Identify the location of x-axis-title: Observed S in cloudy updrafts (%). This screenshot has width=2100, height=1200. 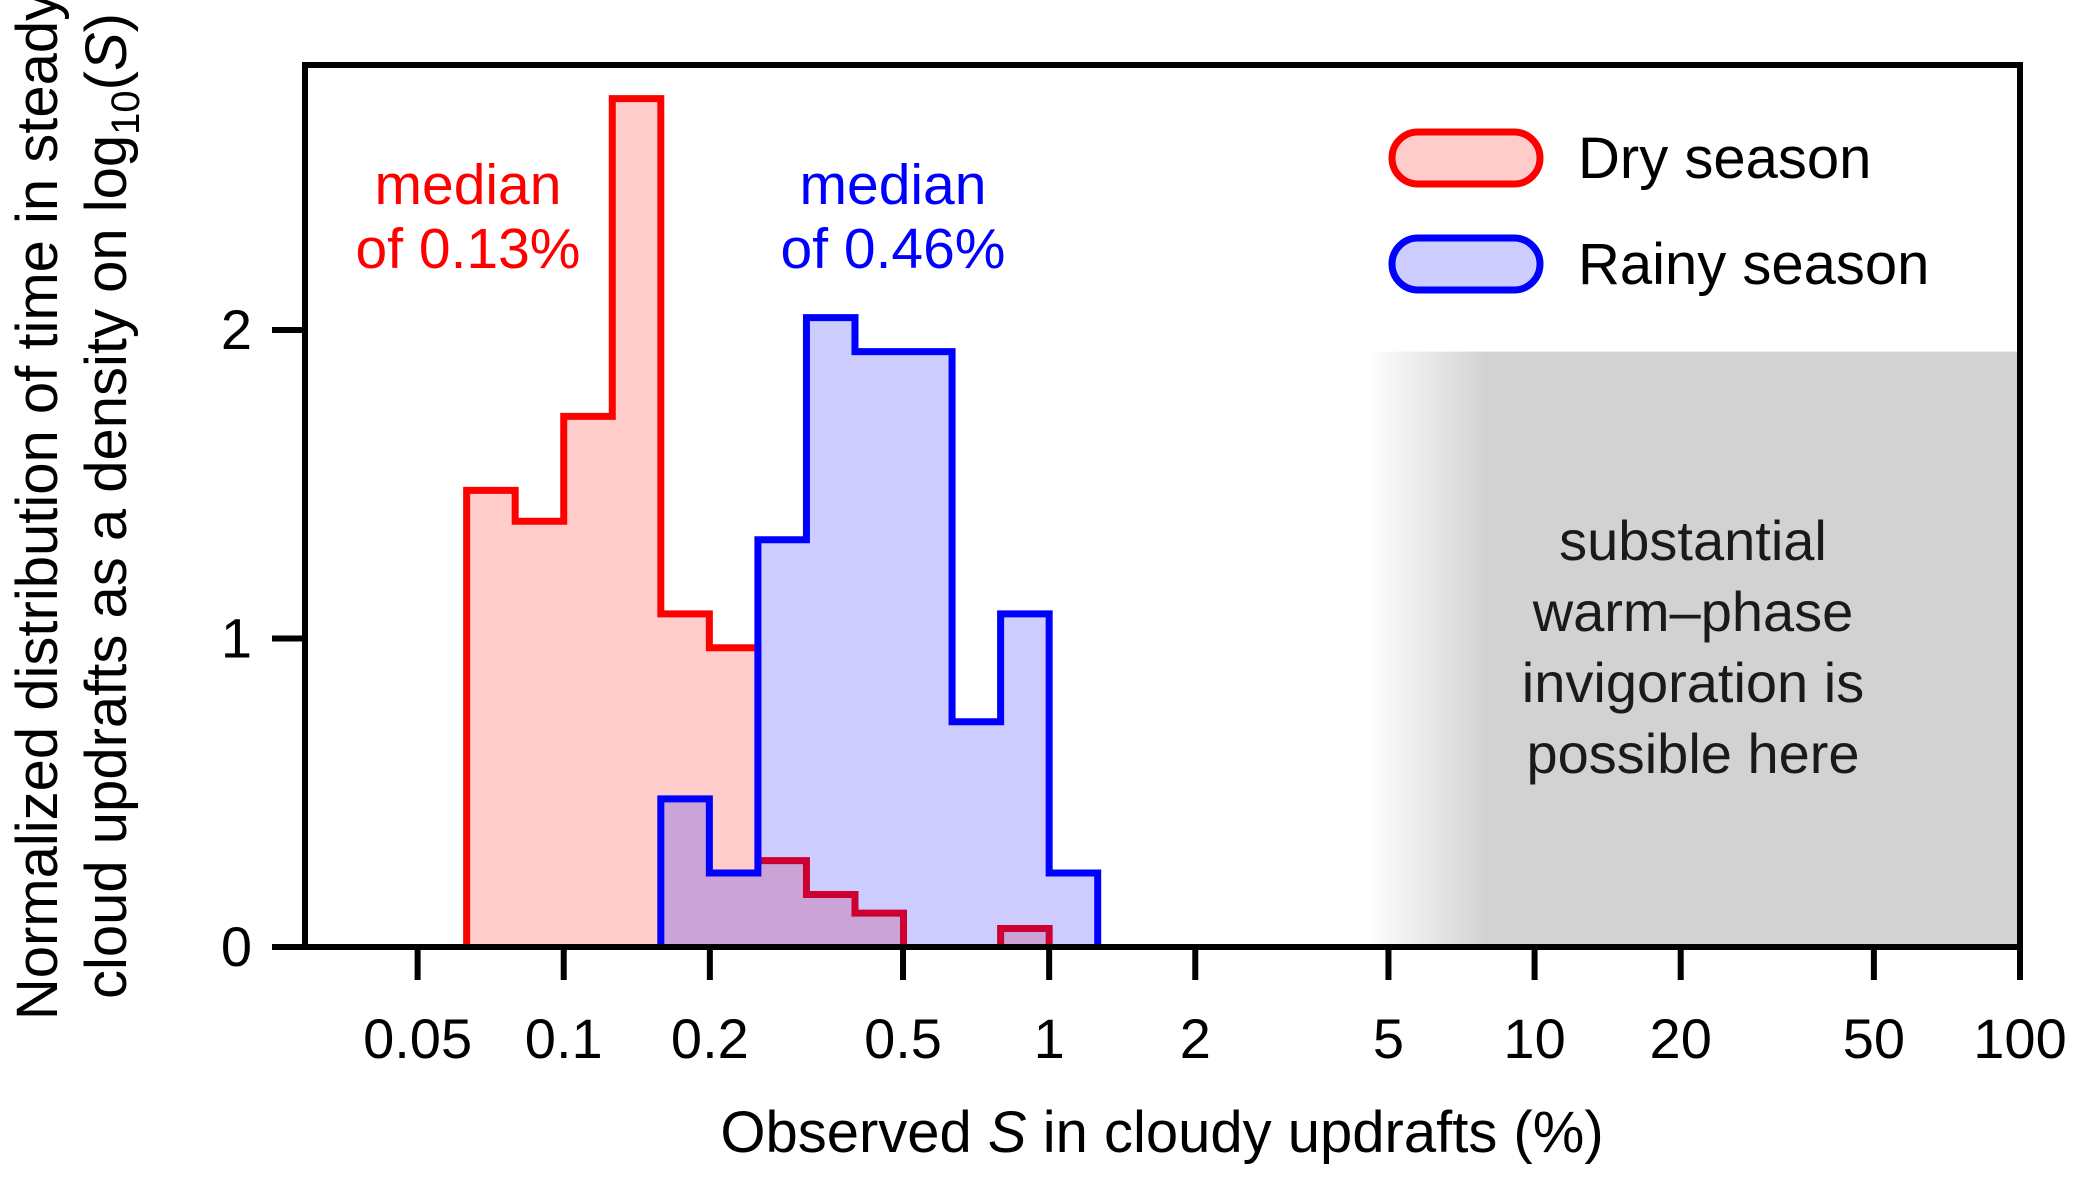
(1161, 1132).